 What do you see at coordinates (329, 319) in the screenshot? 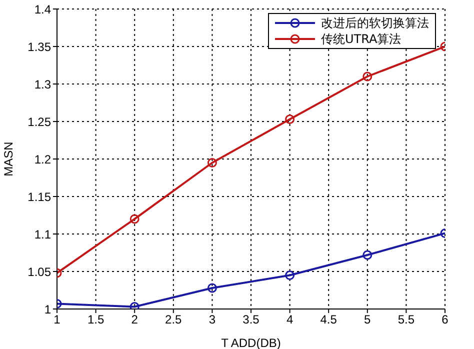
I see `x-tick-label: 4.5` at bounding box center [329, 319].